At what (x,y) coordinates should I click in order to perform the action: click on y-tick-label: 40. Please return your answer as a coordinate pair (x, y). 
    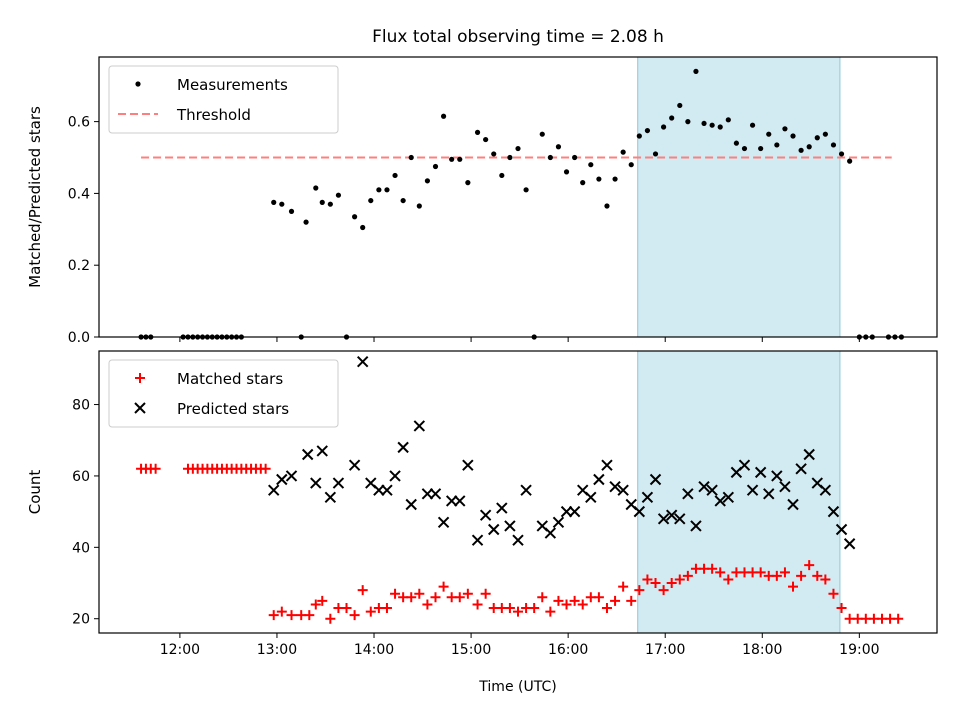
    Looking at the image, I should click on (81, 548).